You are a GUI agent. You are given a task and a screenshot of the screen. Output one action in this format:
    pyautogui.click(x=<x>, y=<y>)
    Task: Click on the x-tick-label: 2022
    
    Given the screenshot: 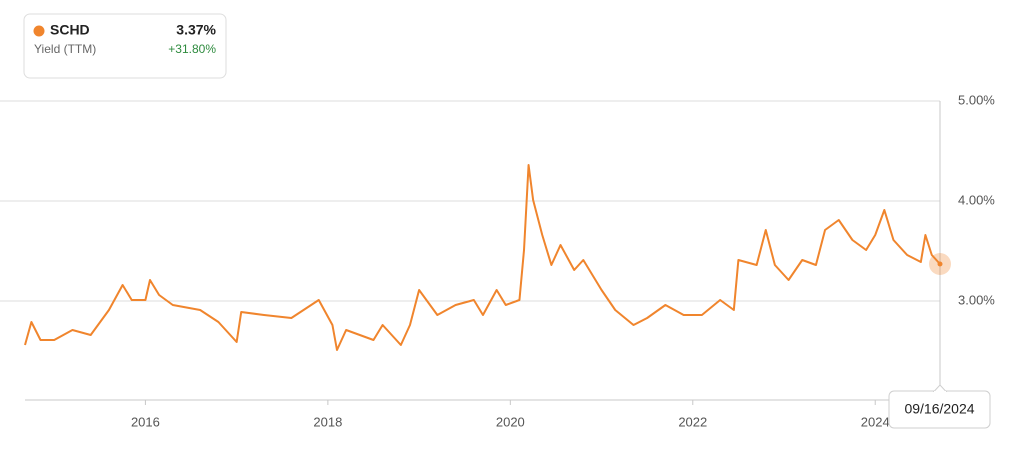 What is the action you would take?
    pyautogui.click(x=692, y=421)
    